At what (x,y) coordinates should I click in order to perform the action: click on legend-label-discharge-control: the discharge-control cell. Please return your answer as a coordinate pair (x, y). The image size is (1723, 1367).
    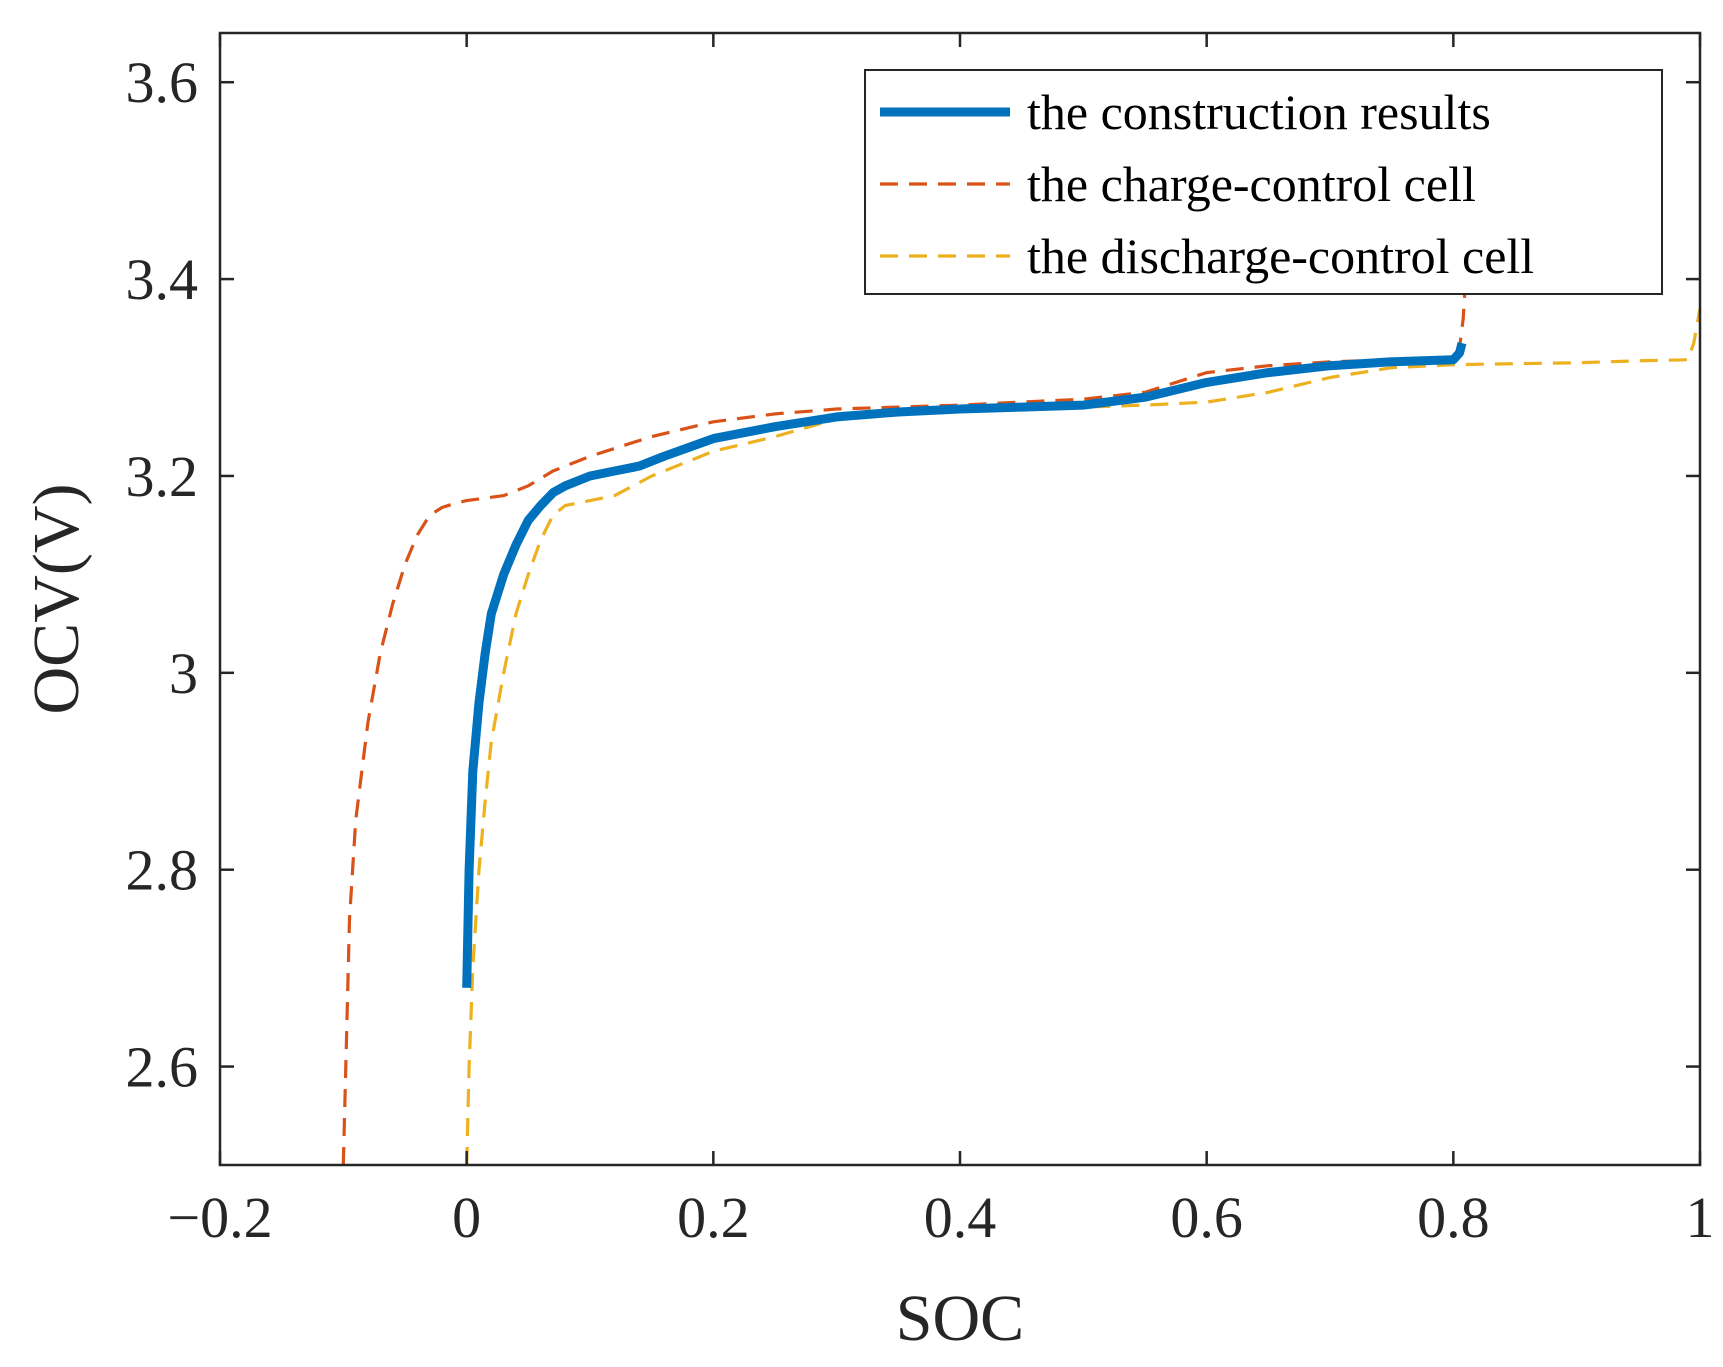
    Looking at the image, I should click on (1280, 256).